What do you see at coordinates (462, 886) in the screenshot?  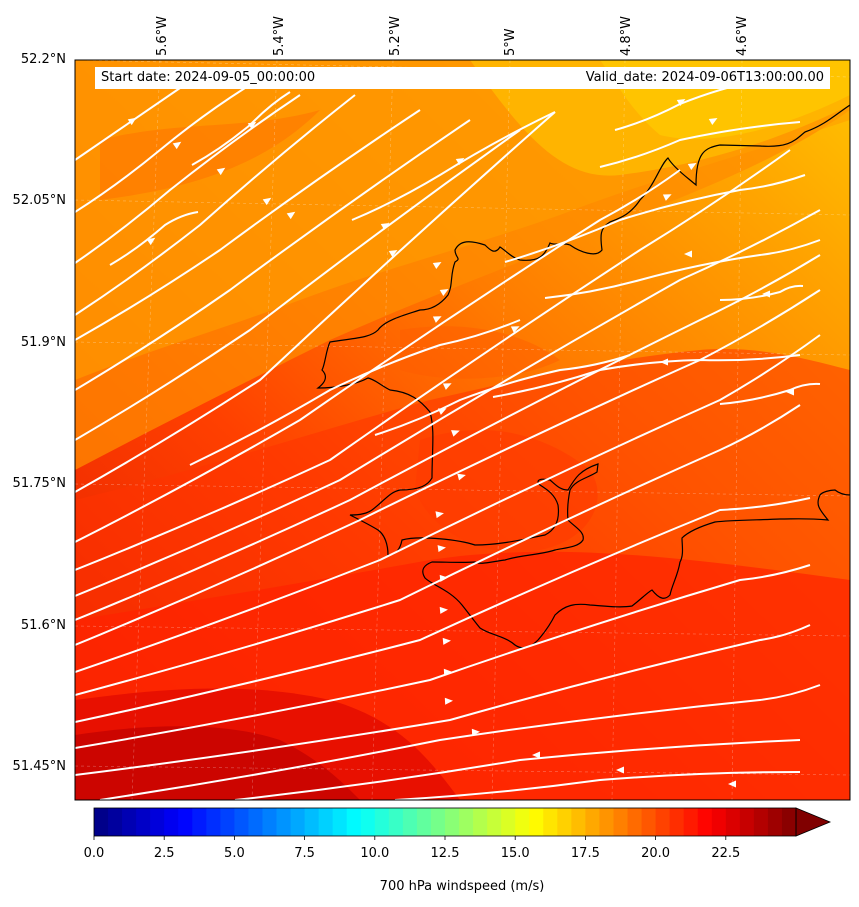 I see `colorbar-label: 700 hPa windspeed (m/s)` at bounding box center [462, 886].